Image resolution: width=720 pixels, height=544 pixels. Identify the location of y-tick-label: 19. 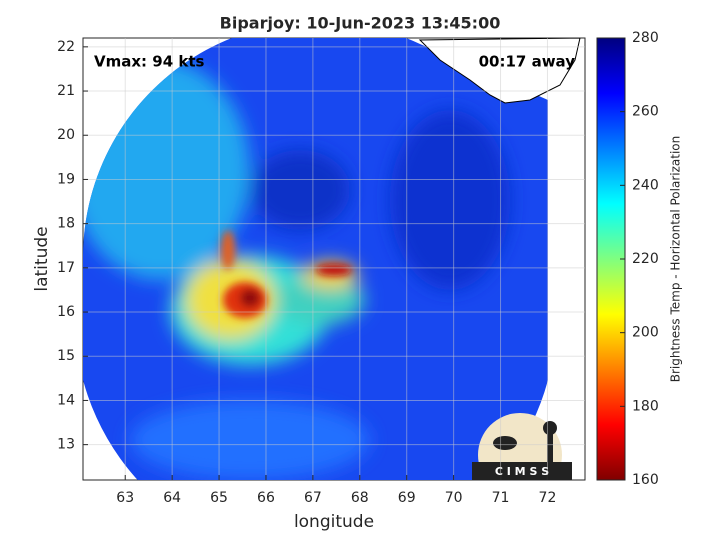
(66, 179).